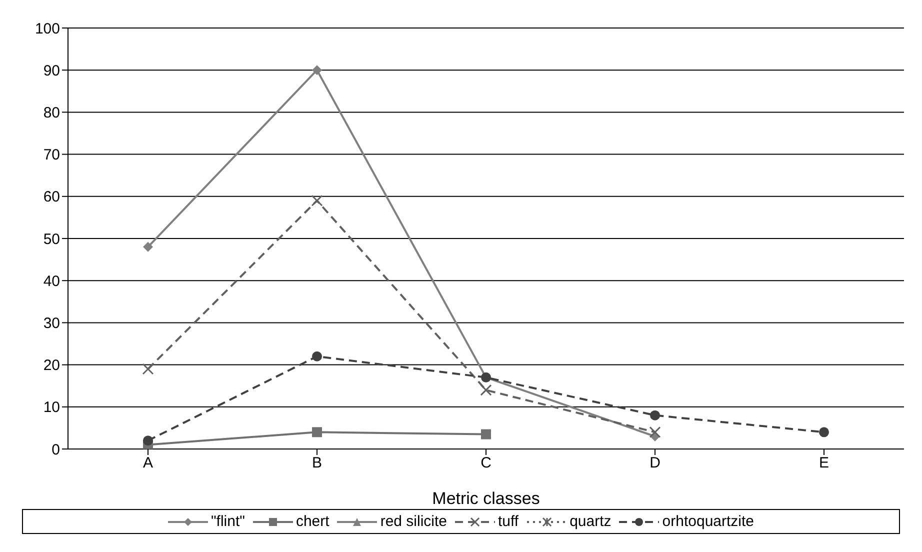  What do you see at coordinates (51, 281) in the screenshot?
I see `y-tick-label: 40` at bounding box center [51, 281].